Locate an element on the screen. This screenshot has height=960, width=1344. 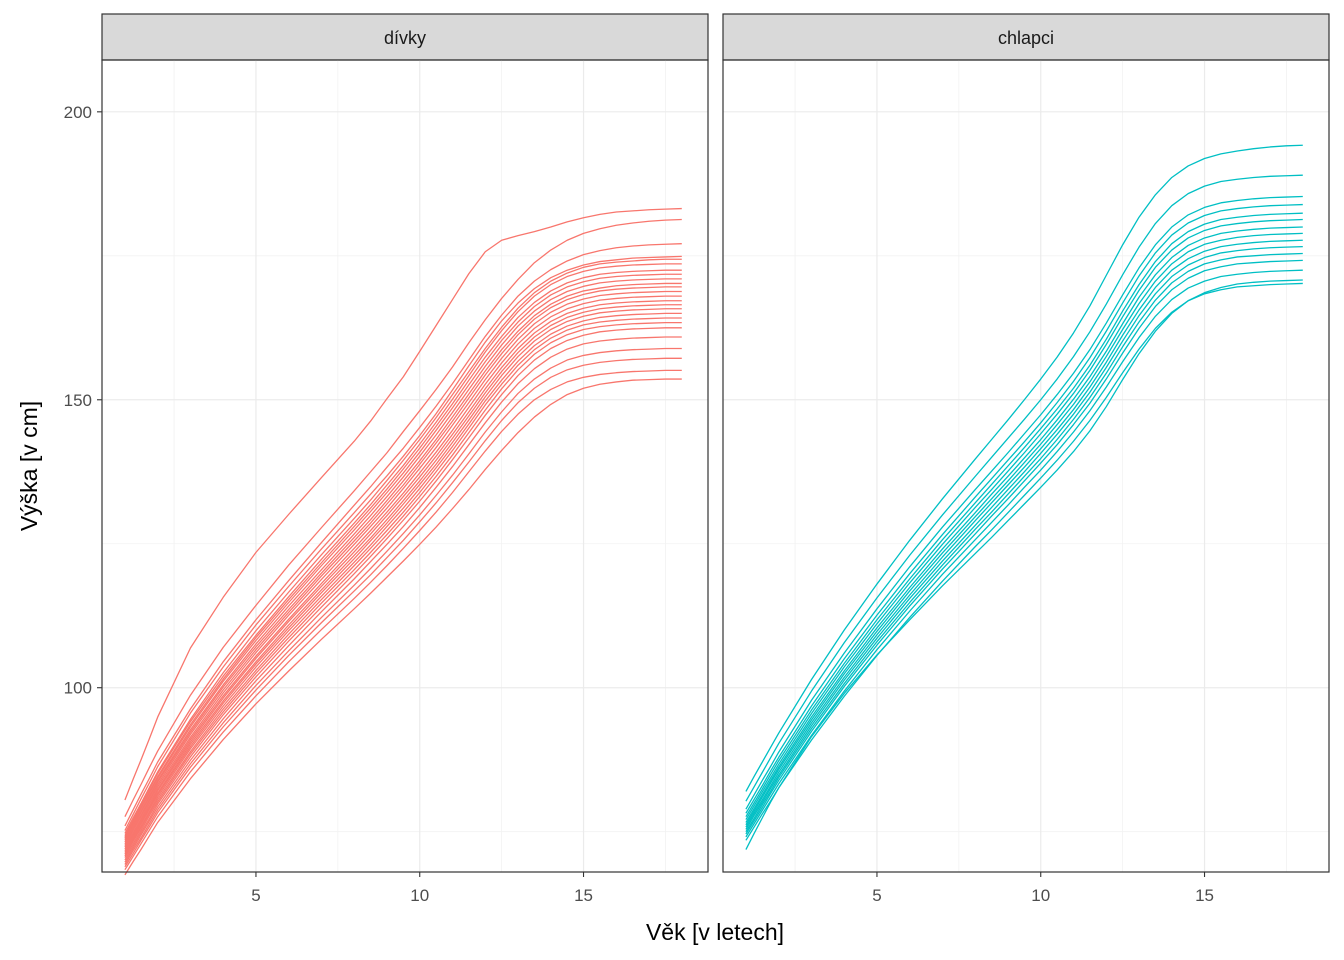
y-tick-label: 200 is located at coordinates (78, 112).